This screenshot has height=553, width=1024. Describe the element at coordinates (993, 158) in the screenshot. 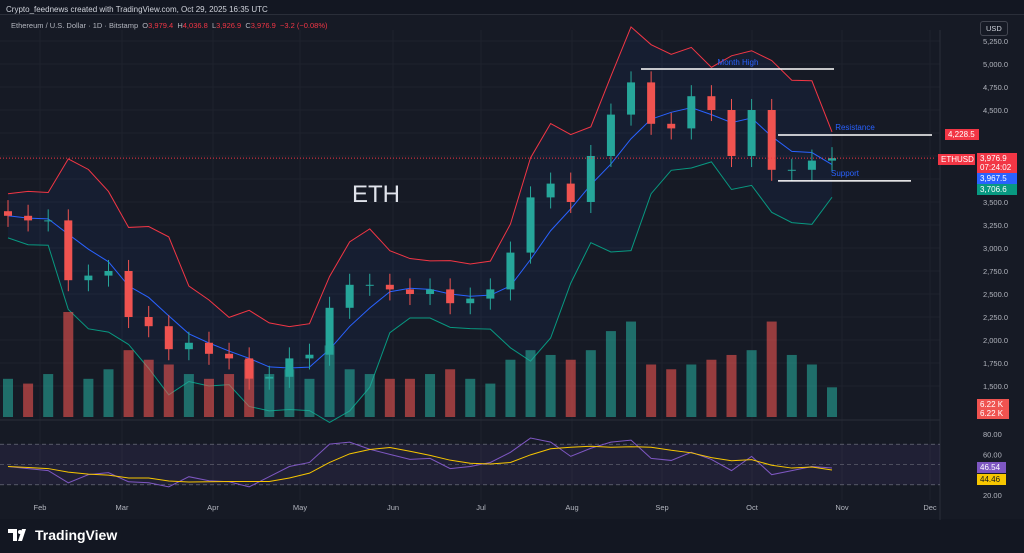

I see `last-price: 3,976.9` at that location.